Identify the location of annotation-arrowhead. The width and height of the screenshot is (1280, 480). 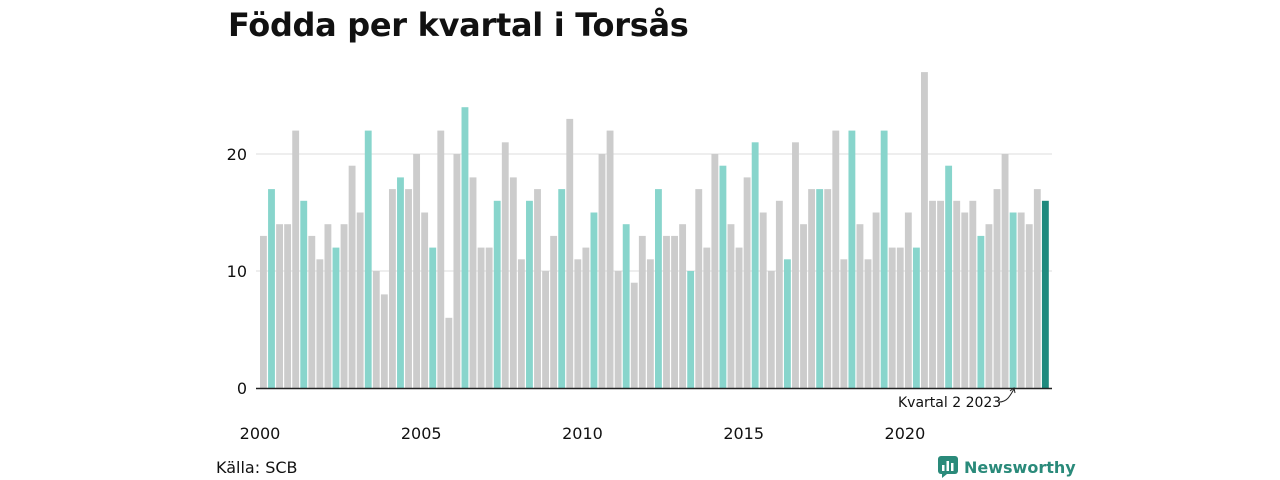
(1012, 390).